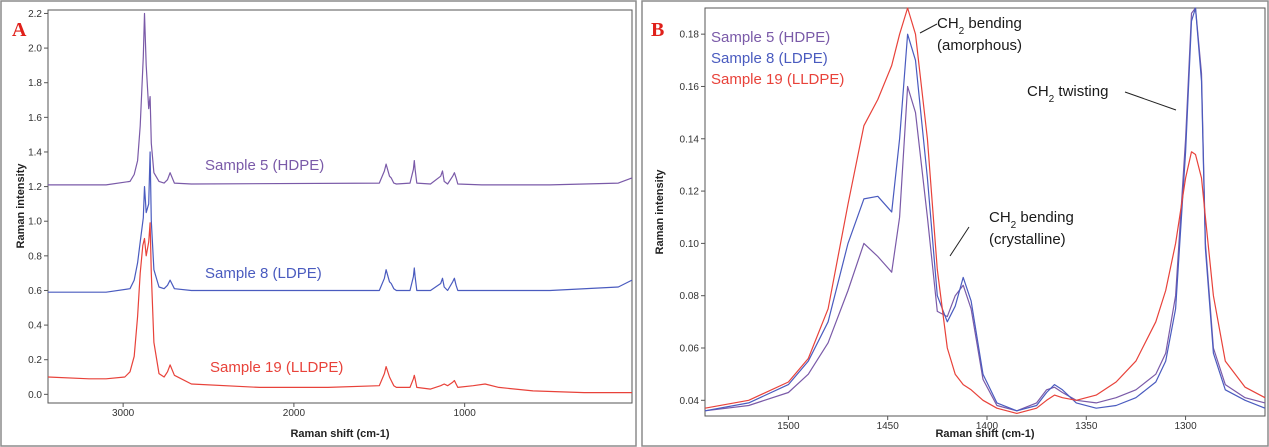 Image resolution: width=1269 pixels, height=447 pixels. I want to click on chart-b-ytick-label: 0.08, so click(690, 296).